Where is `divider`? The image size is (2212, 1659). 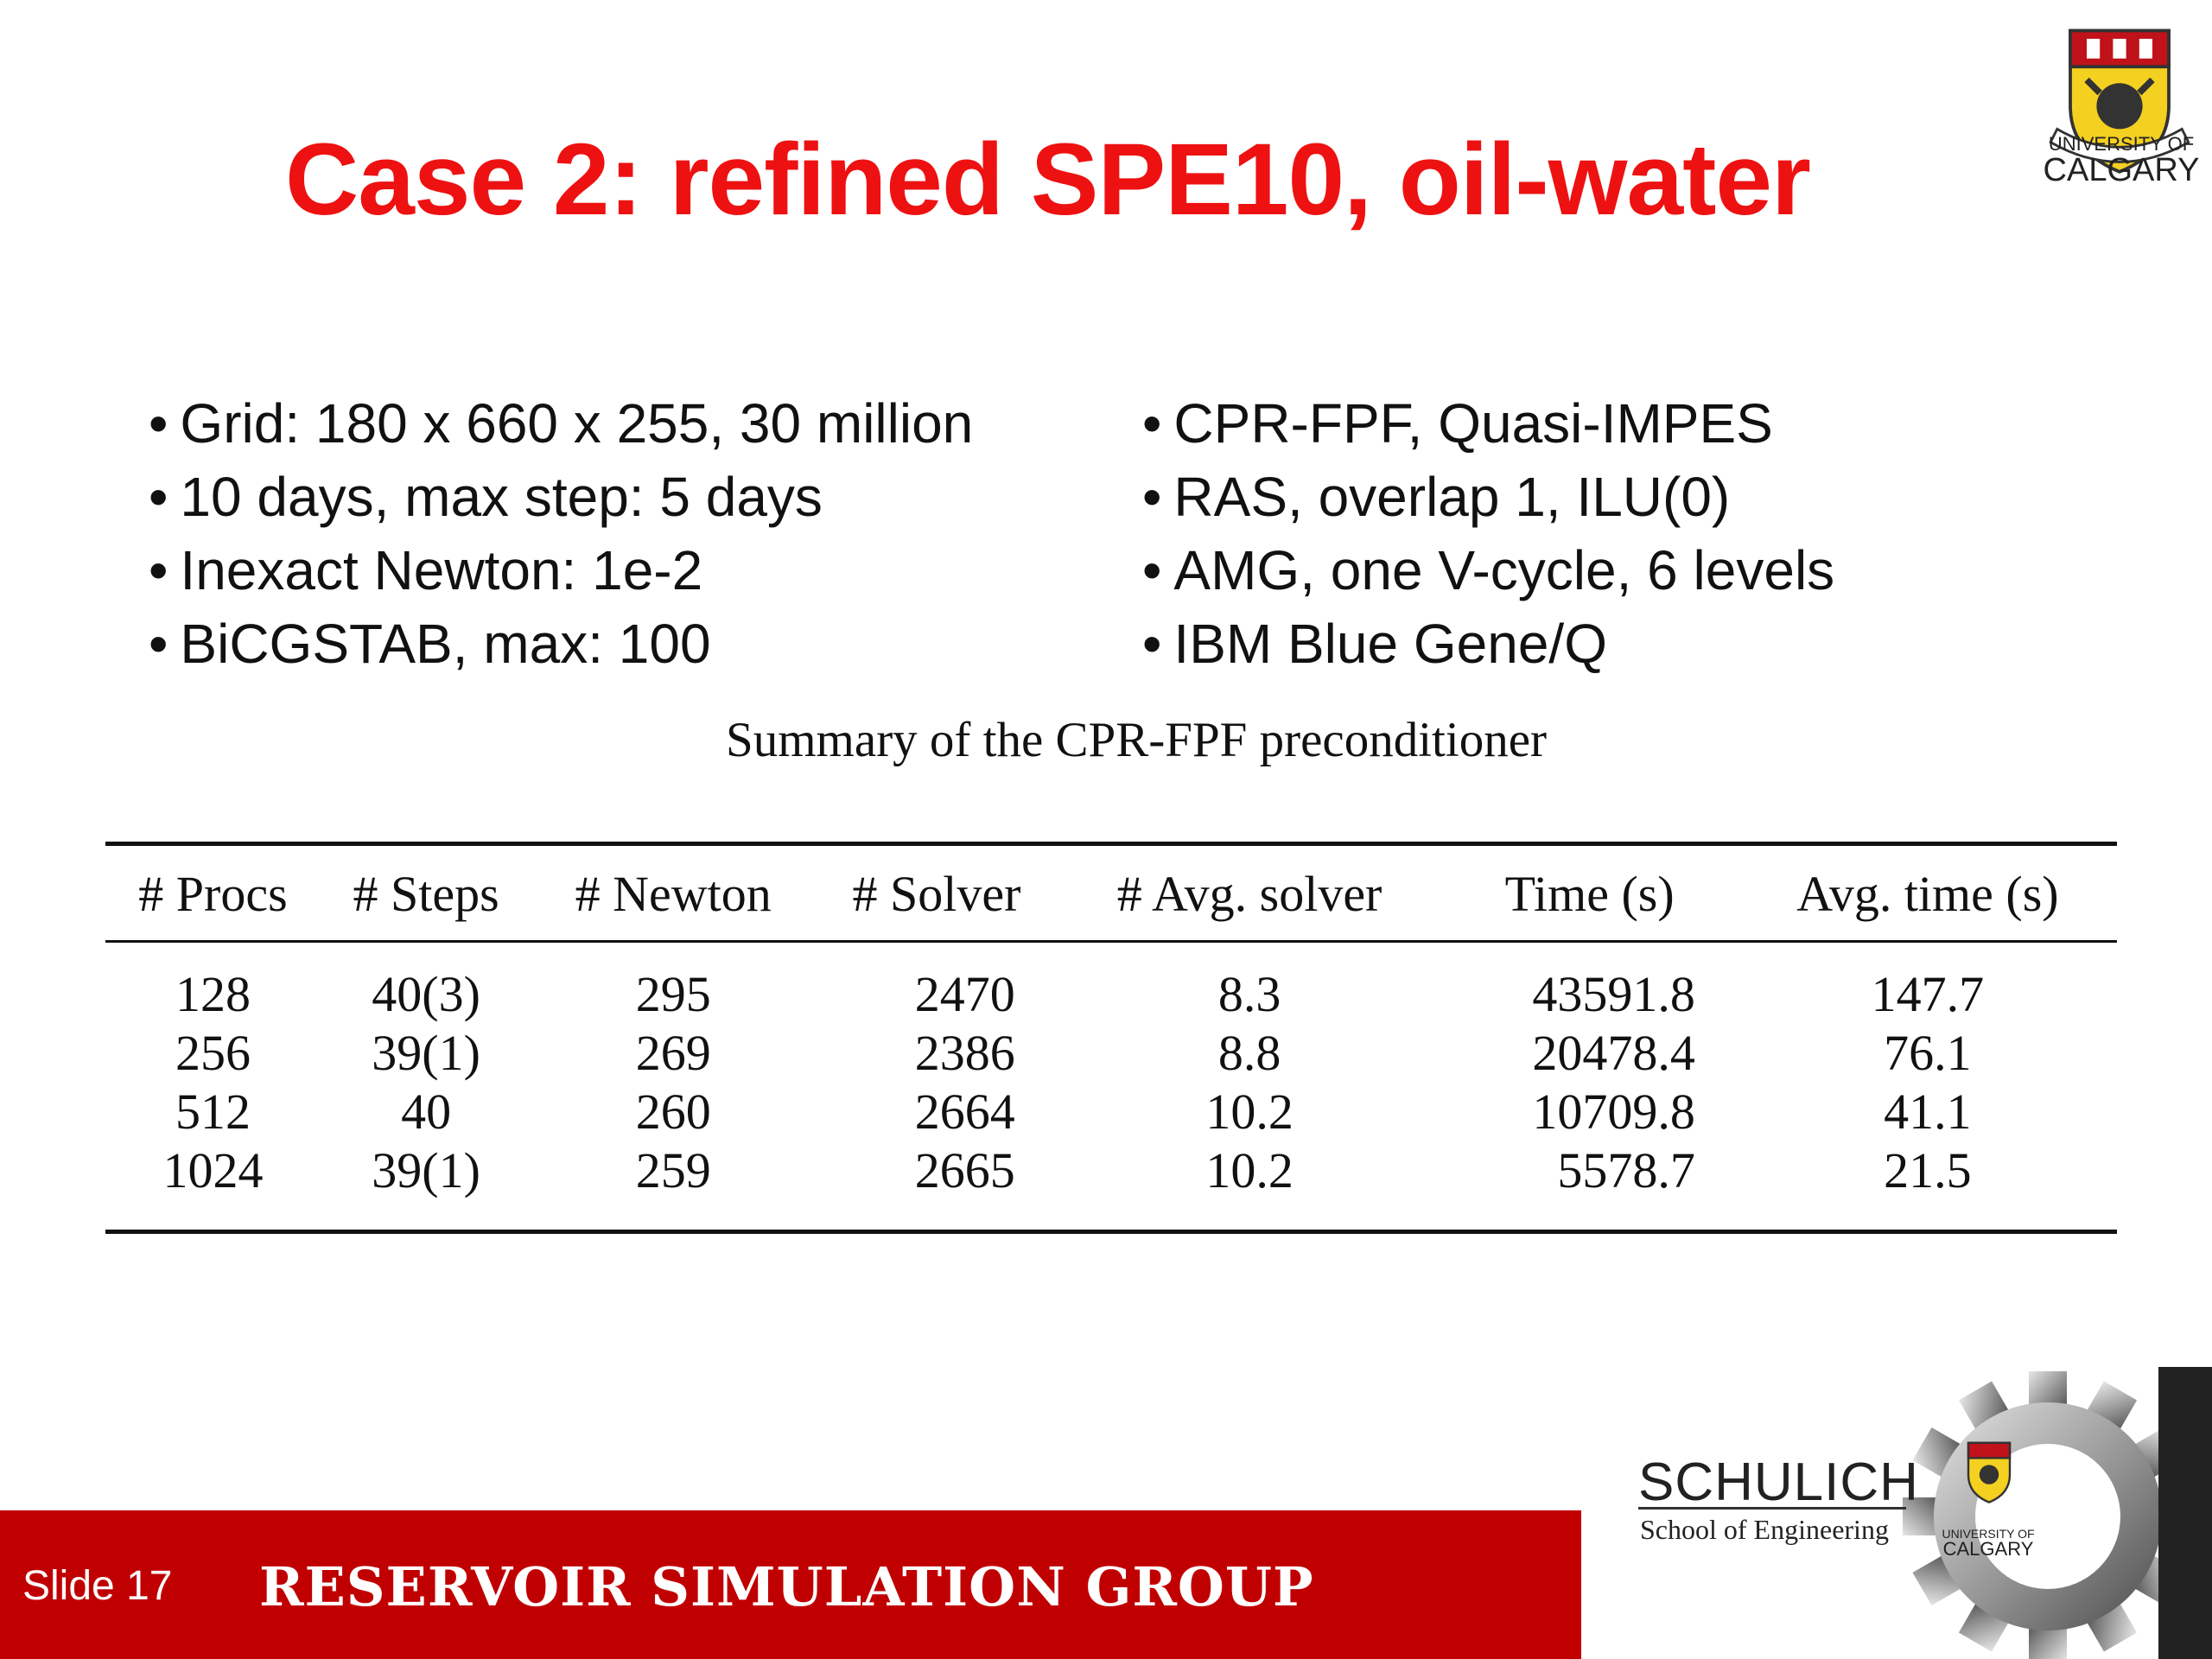
divider is located at coordinates (1772, 1508).